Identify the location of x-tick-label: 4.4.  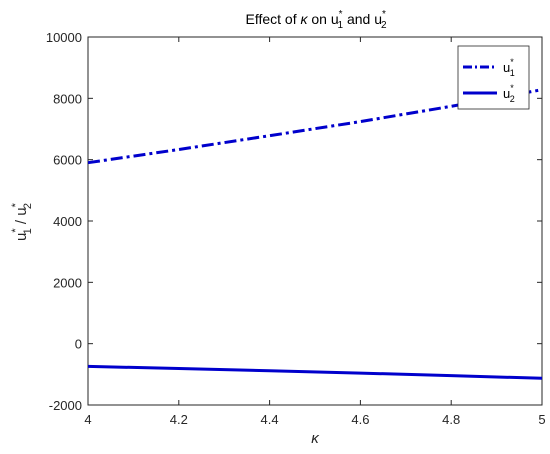
(270, 419).